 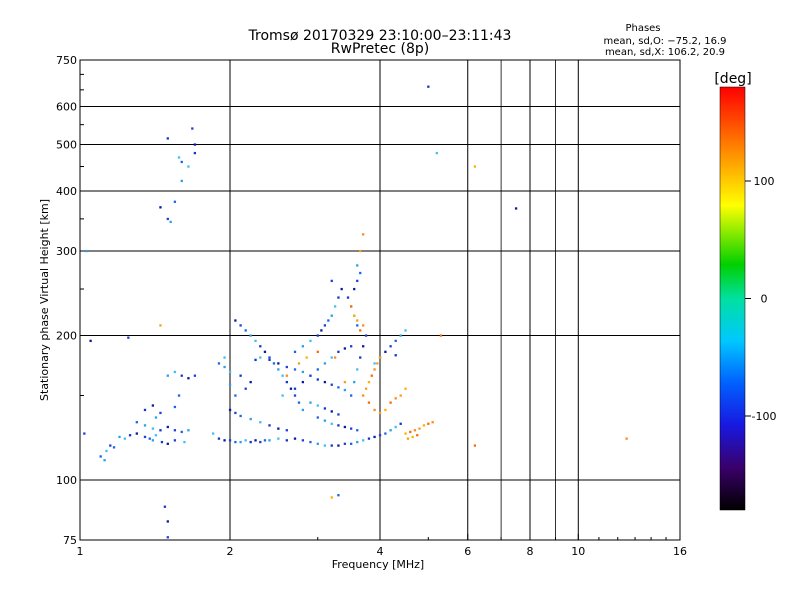 What do you see at coordinates (764, 181) in the screenshot?
I see `colorbar-tick-100: 100` at bounding box center [764, 181].